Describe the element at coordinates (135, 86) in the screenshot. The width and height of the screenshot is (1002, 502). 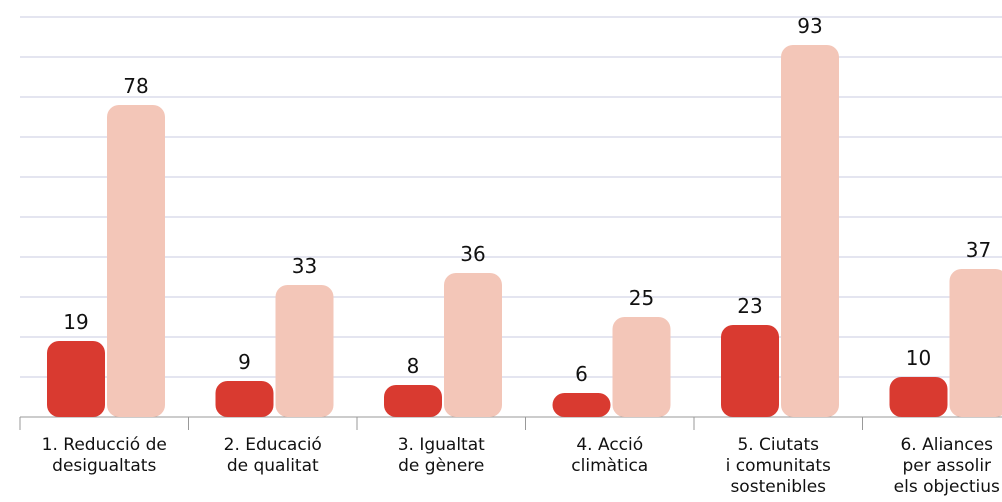
I see `value-label: 78` at that location.